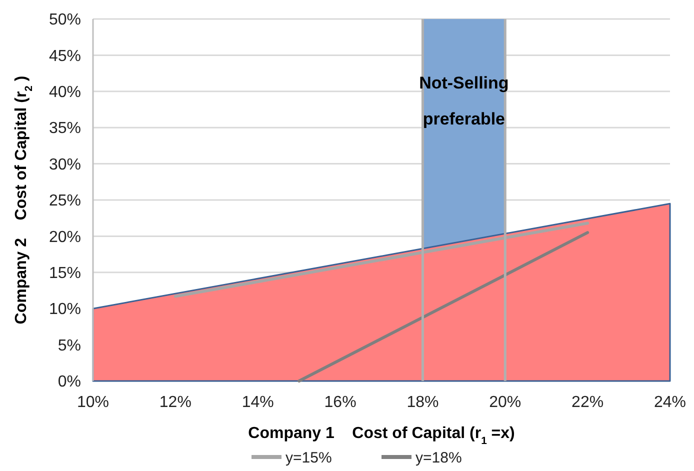 The height and width of the screenshot is (471, 694). Describe the element at coordinates (422, 402) in the screenshot. I see `x-tick-label: 18%` at that location.